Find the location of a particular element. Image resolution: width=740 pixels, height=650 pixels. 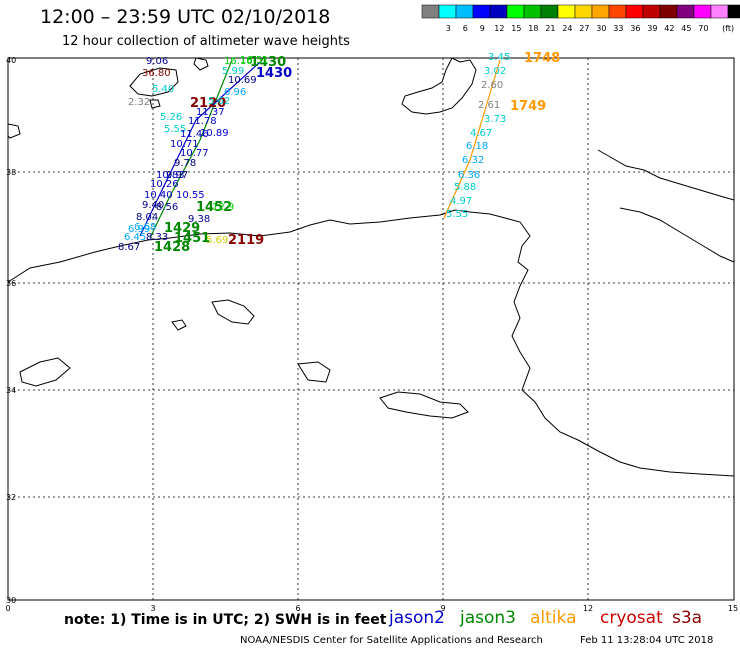

legend-value: 42 is located at coordinates (669, 28).